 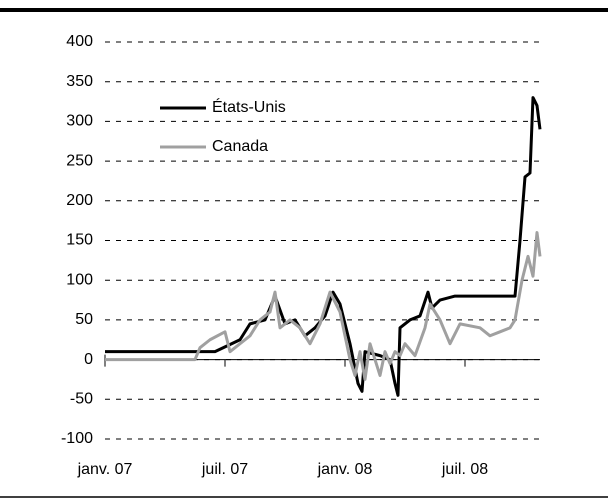 What do you see at coordinates (88, 359) in the screenshot?
I see `y-tick-label: 0` at bounding box center [88, 359].